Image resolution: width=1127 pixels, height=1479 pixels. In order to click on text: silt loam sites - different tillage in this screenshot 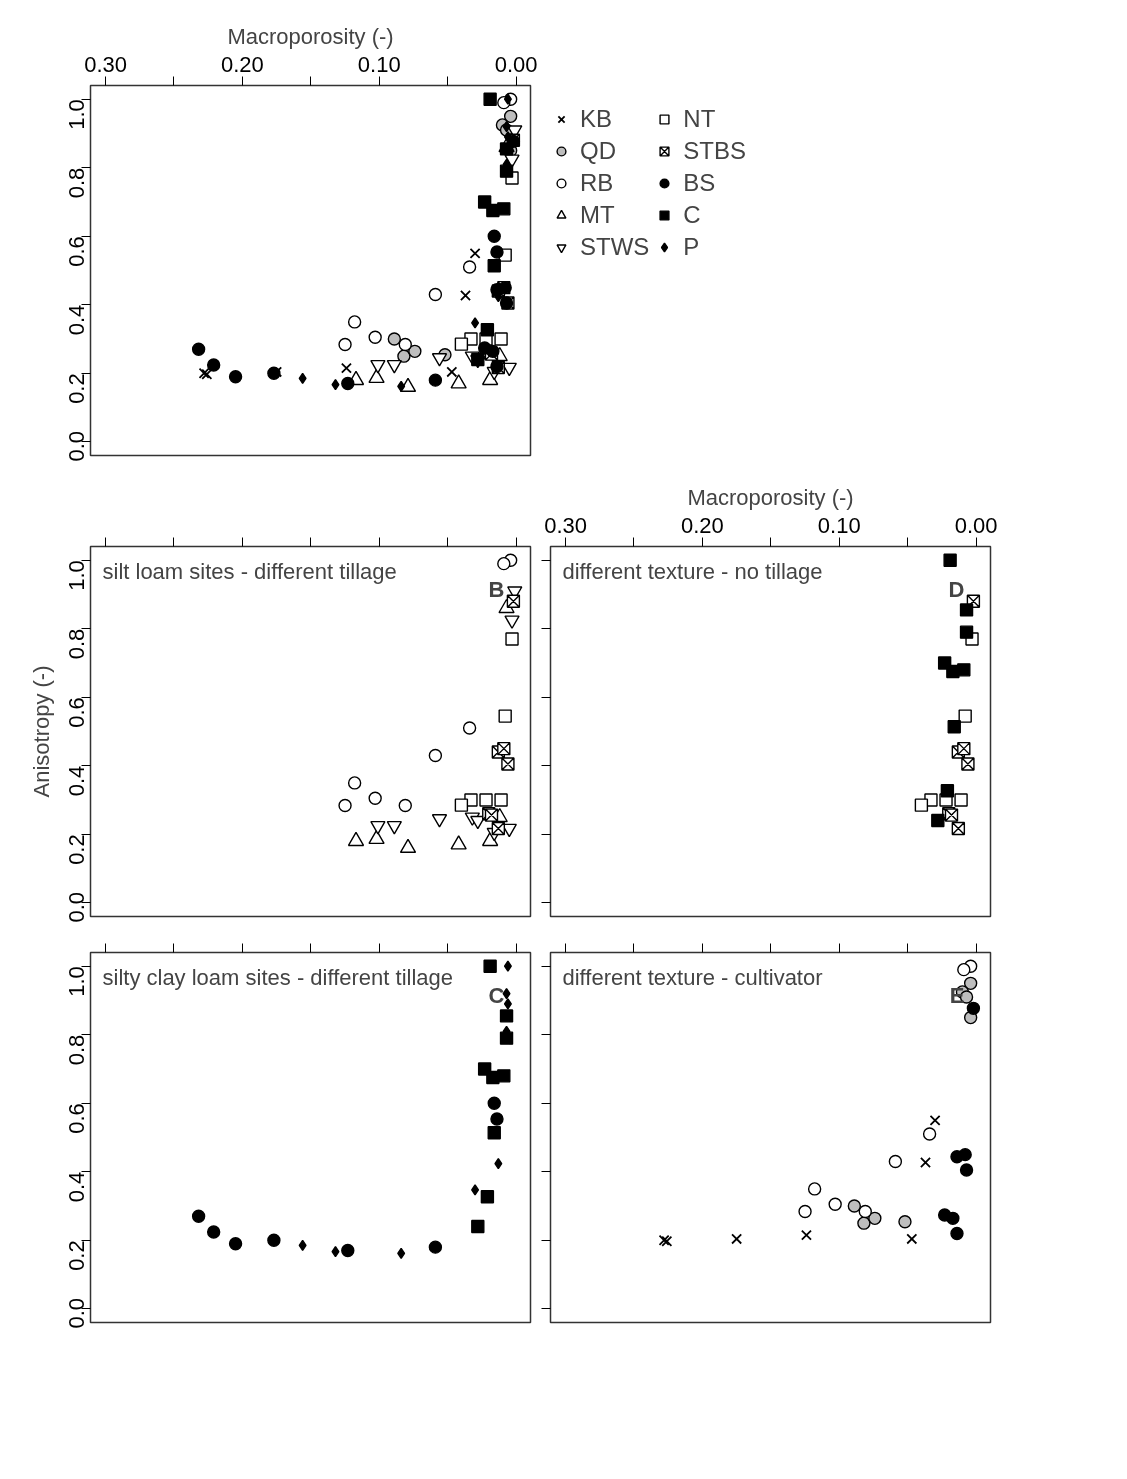, I will do `click(249, 571)`.